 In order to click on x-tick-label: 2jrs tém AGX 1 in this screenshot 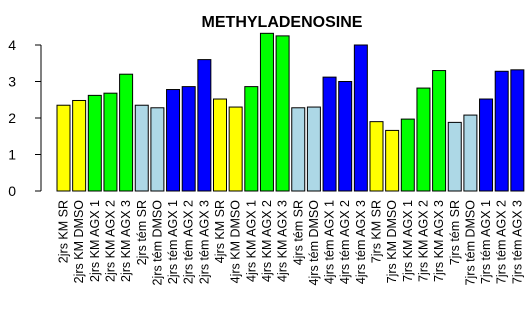, I will do `click(173, 242)`.